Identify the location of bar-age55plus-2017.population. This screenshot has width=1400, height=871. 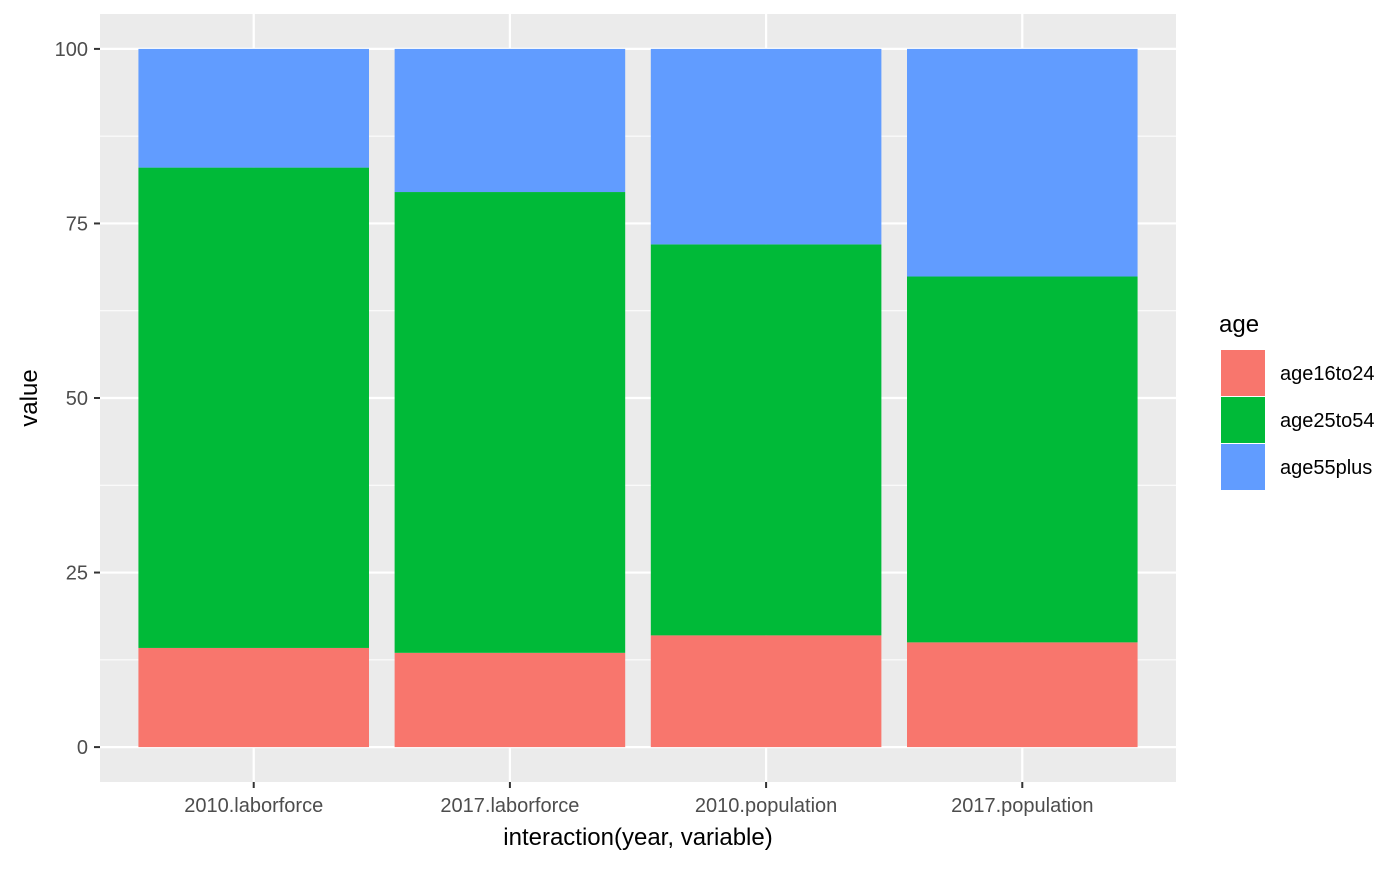
(1022, 162).